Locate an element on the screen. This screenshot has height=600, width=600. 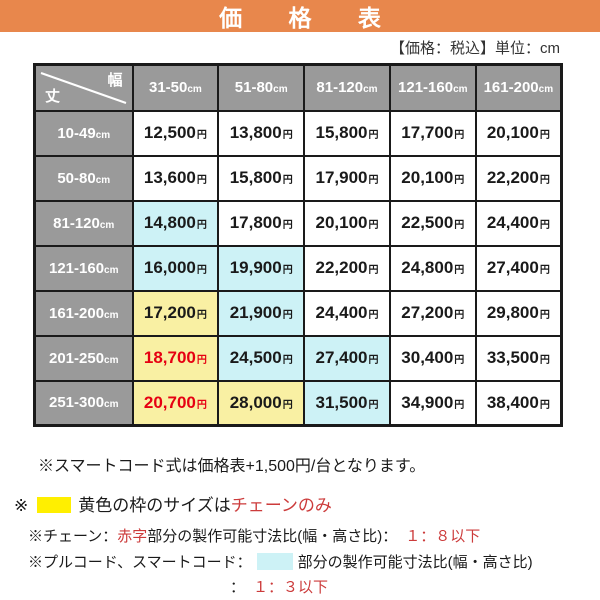
note-smart-code: ※スマートコード式は価格表+1,500円/台となります。 is located at coordinates (232, 466).